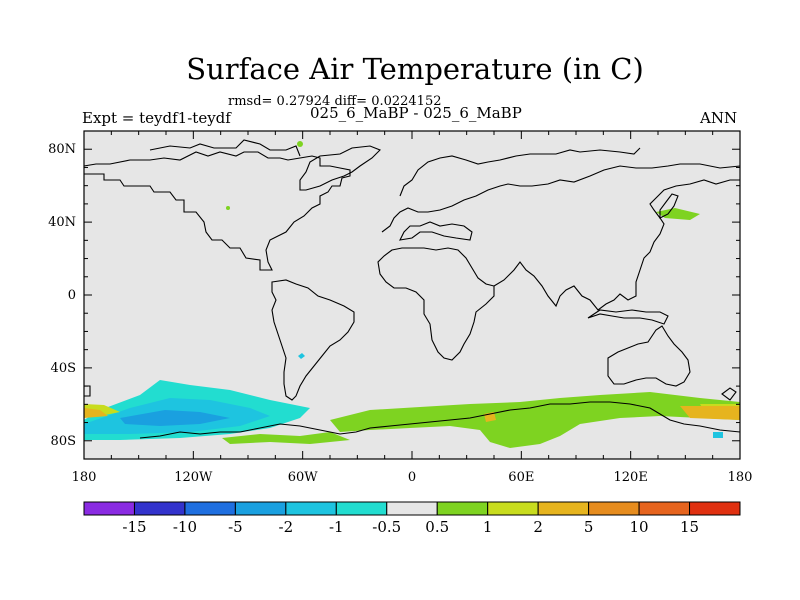 The width and height of the screenshot is (800, 600). I want to click on coastline-greenland, so click(340, 168).